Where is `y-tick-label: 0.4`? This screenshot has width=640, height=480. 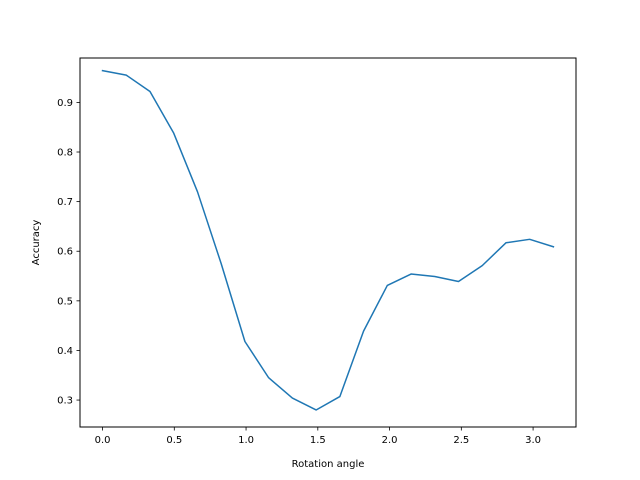 y-tick-label: 0.4 is located at coordinates (65, 351).